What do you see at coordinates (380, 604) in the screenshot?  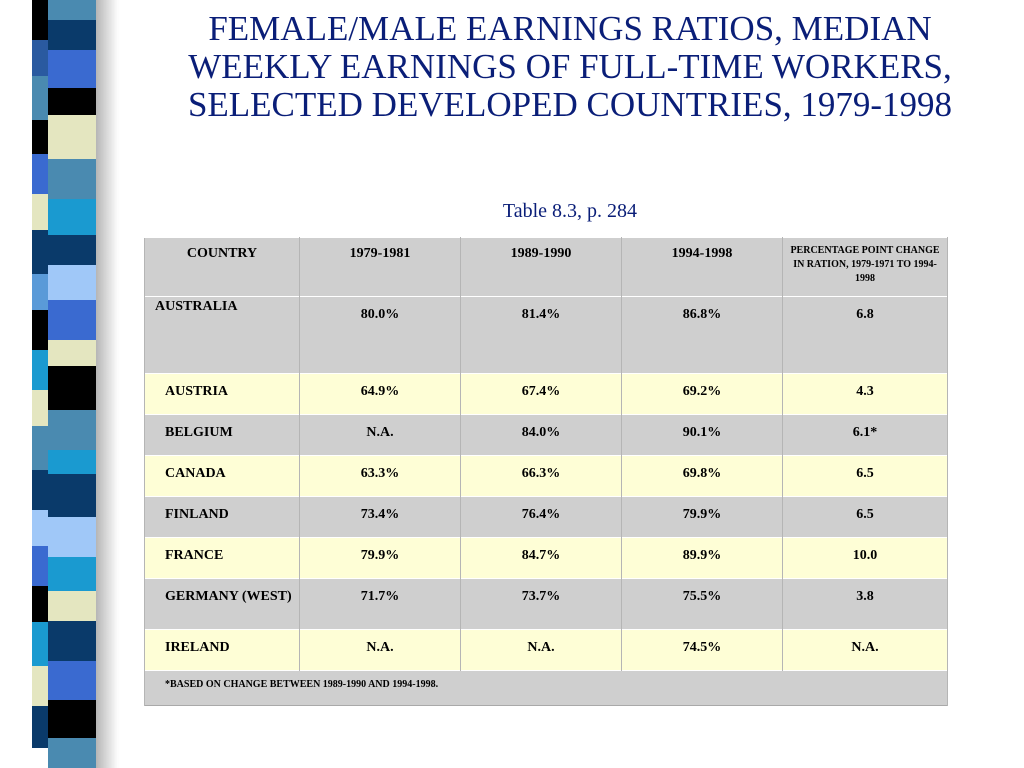 I see `value-cell: 71.7%` at bounding box center [380, 604].